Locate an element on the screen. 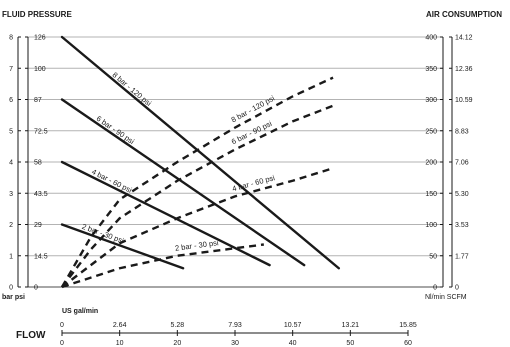  lpm-tick-label: 10 is located at coordinates (120, 343).